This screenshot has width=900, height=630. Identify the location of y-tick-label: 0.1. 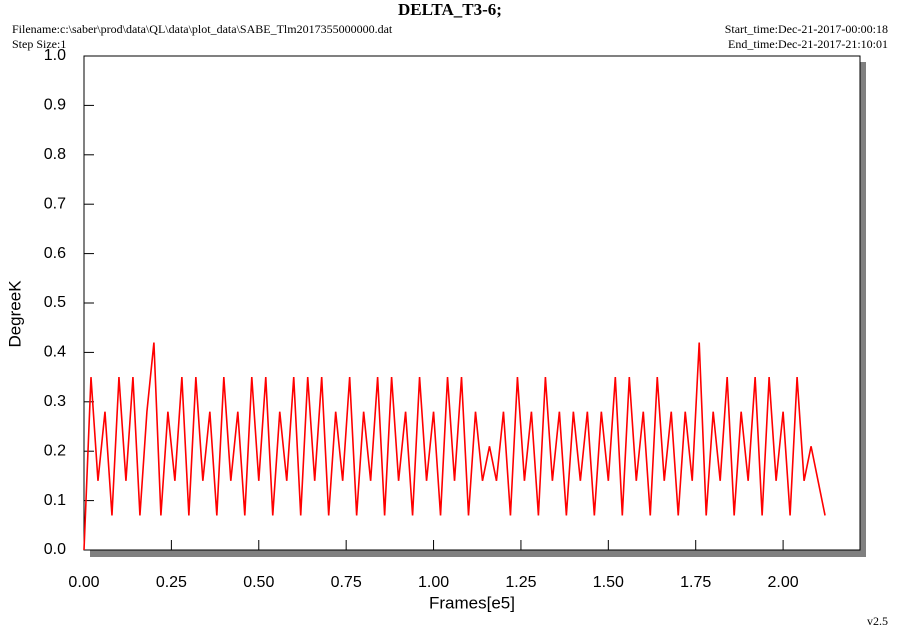
(55, 500).